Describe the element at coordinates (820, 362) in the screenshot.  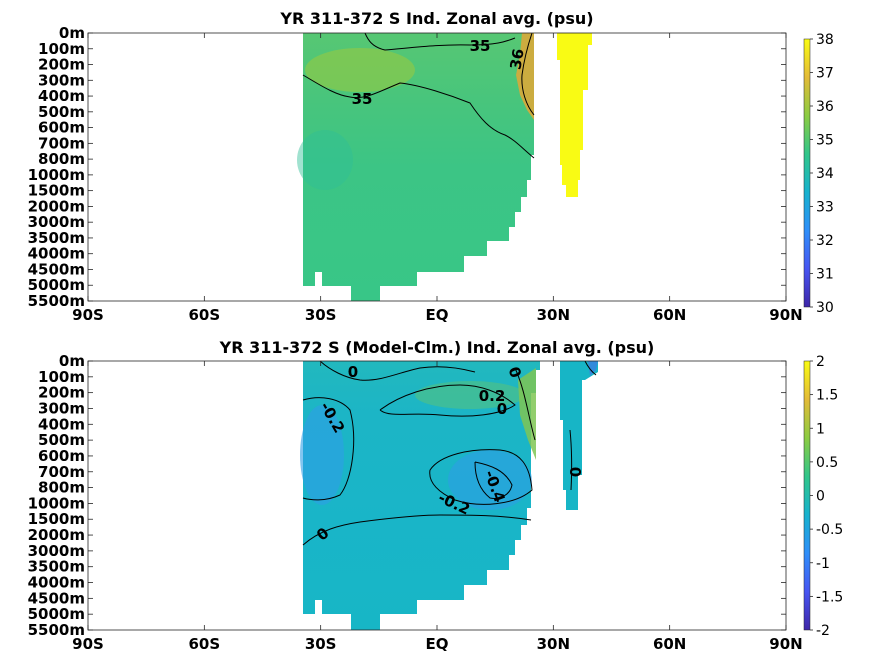
I see `colorbar-tick-label: 2` at that location.